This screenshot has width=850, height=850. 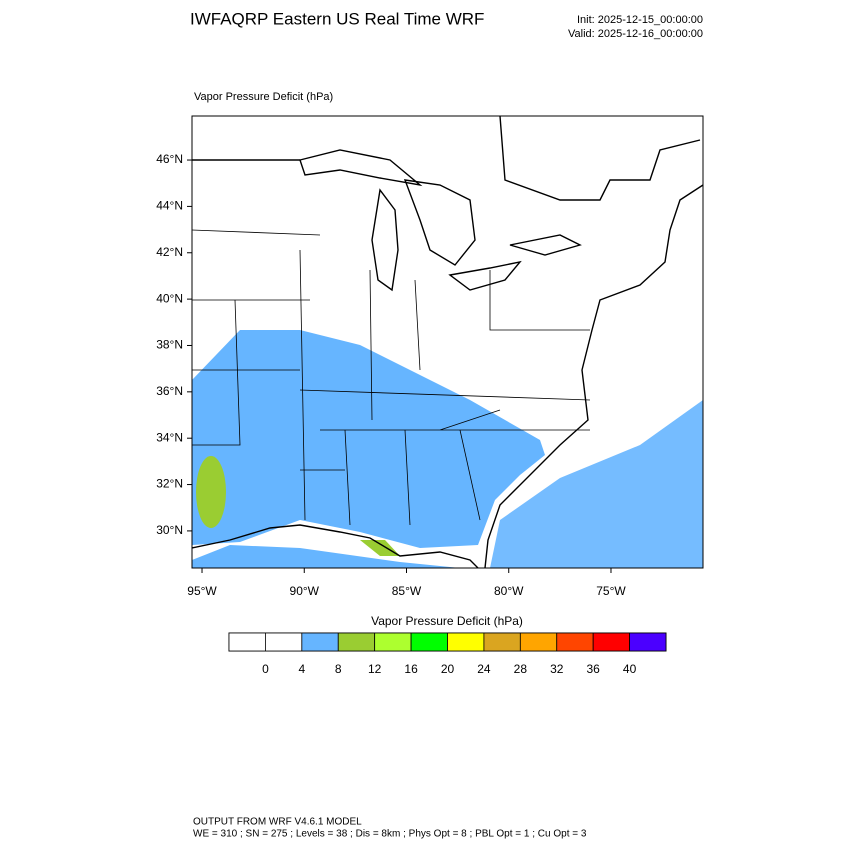 I want to click on x-tick-label: 90°W, so click(x=305, y=591).